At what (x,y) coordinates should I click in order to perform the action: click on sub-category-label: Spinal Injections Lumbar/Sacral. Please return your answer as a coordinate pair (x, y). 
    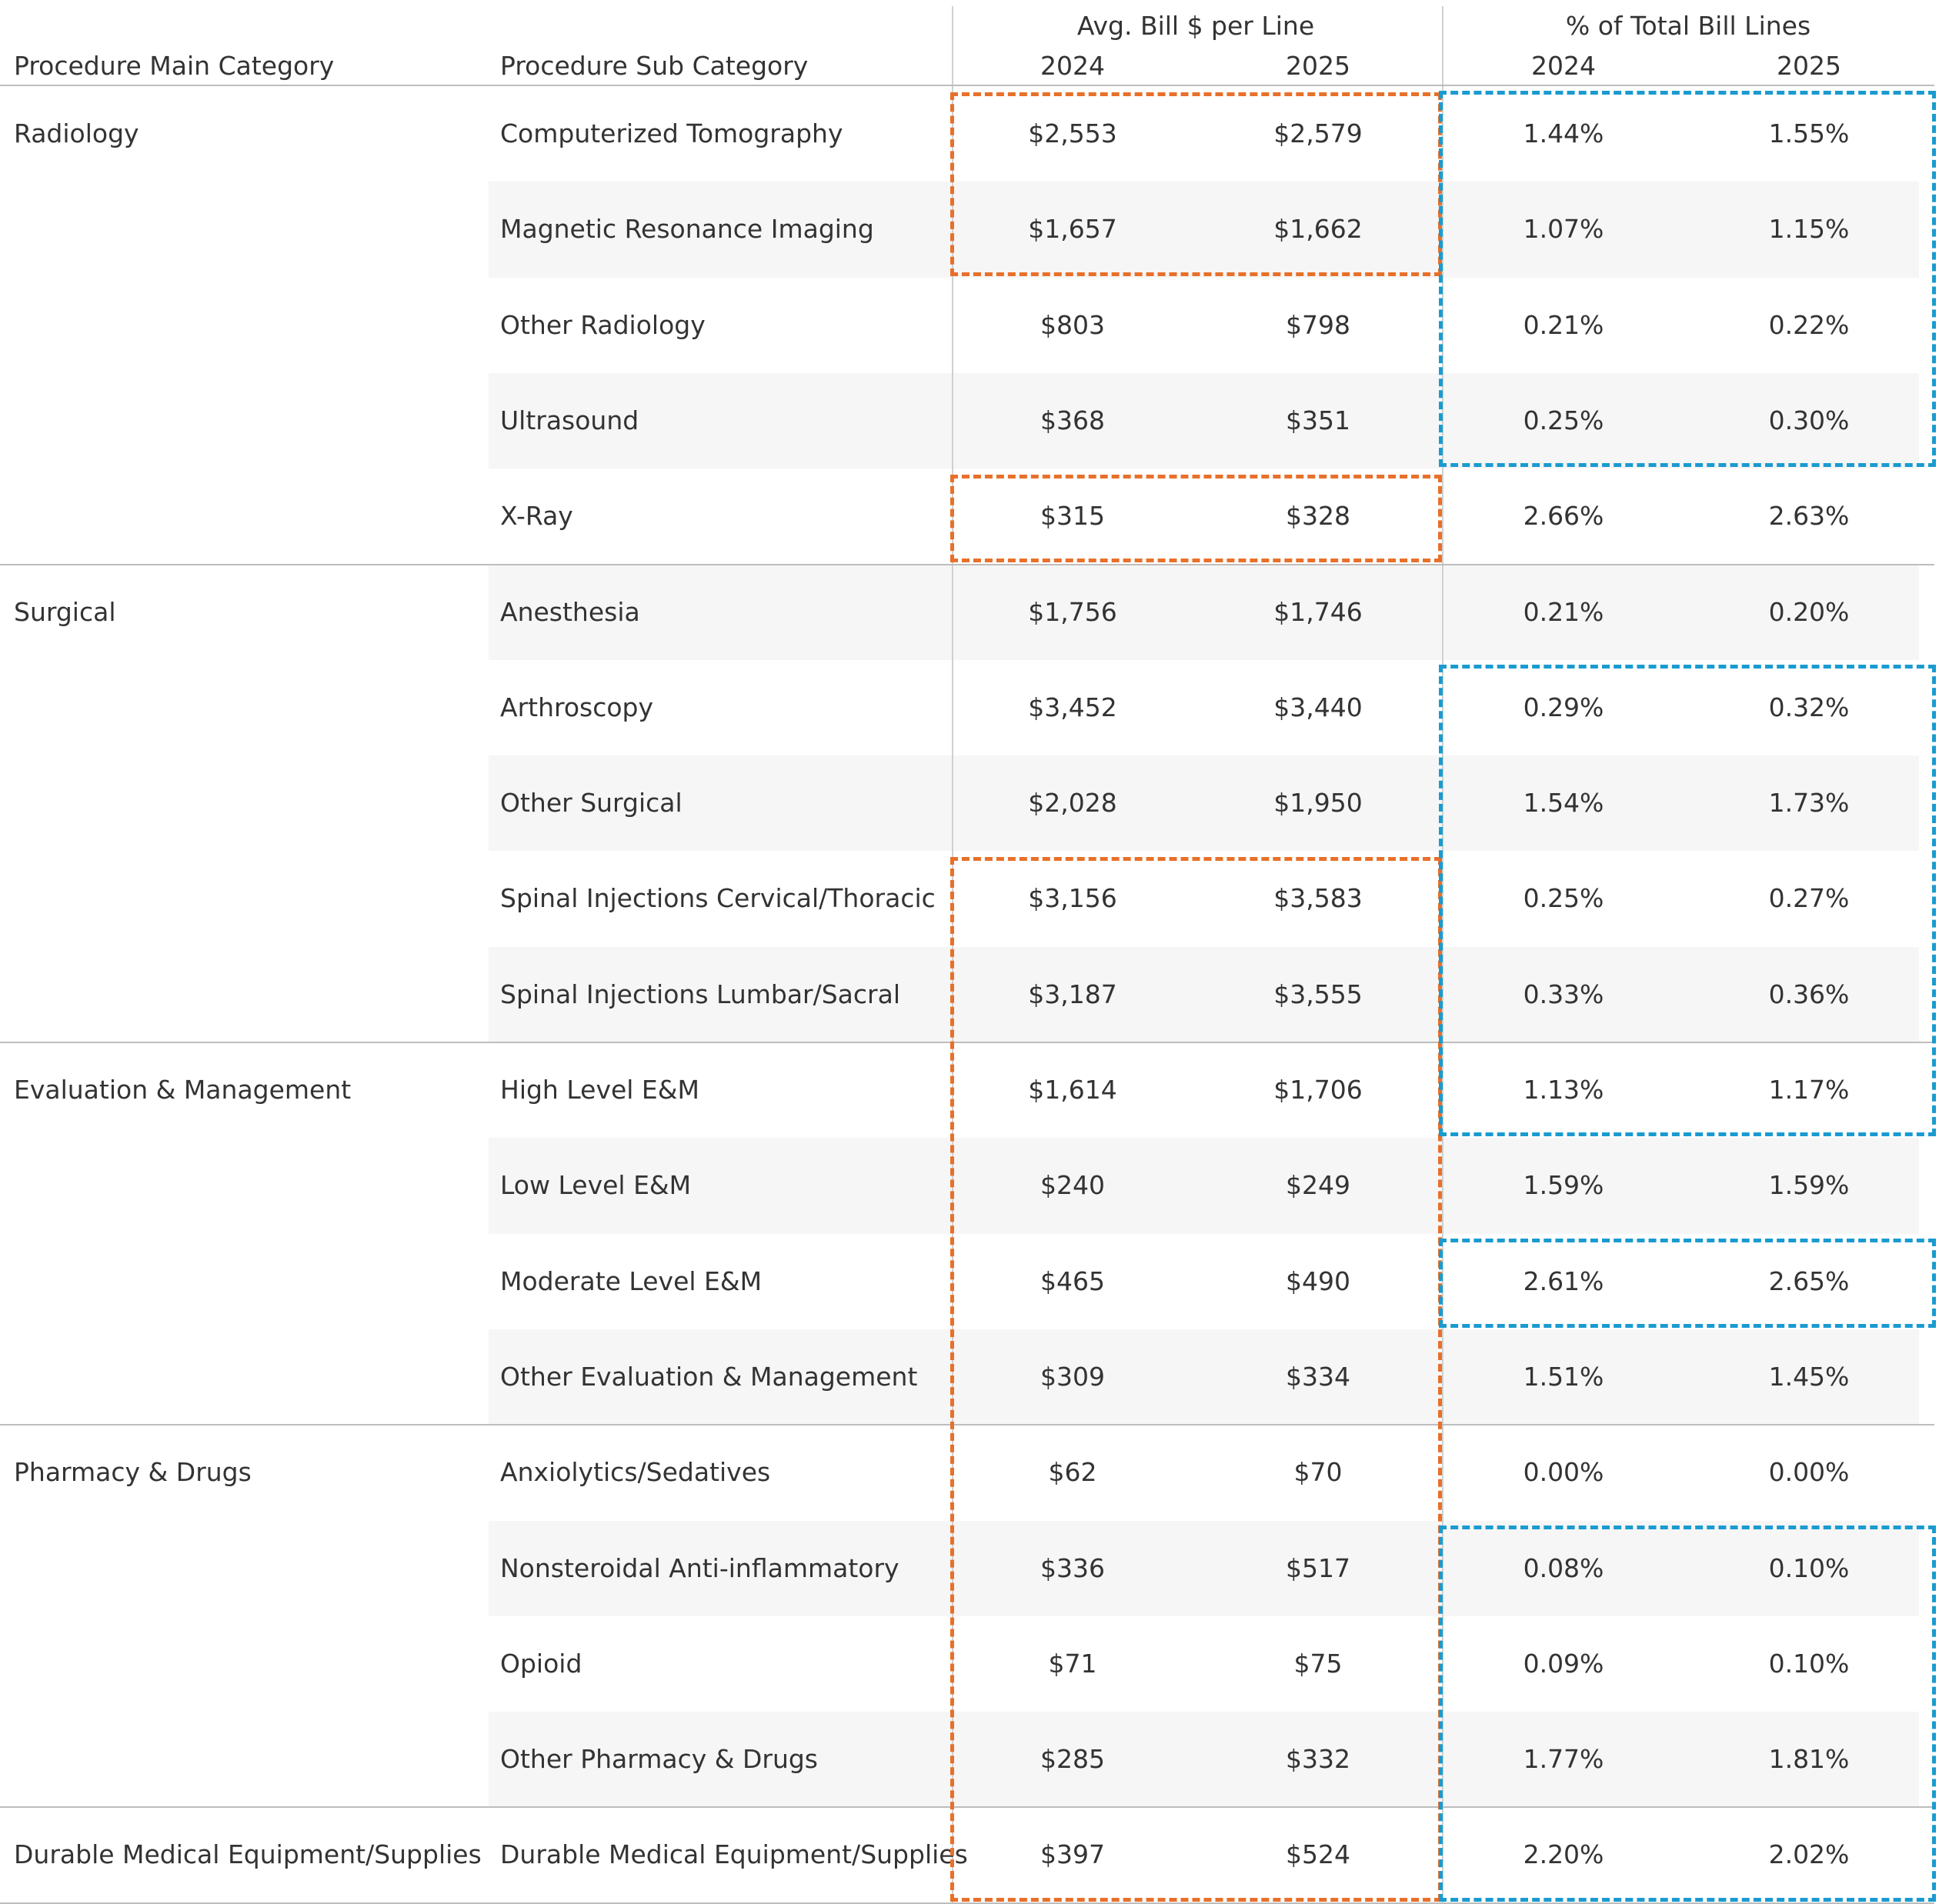
    Looking at the image, I should click on (701, 994).